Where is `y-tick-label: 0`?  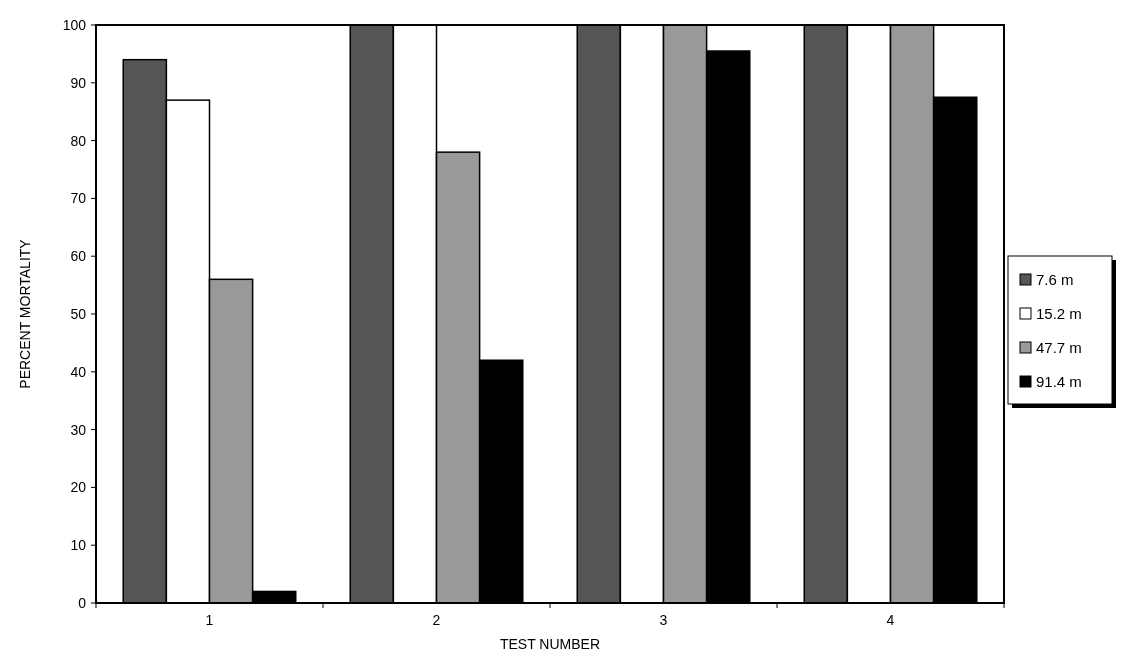 y-tick-label: 0 is located at coordinates (82, 602).